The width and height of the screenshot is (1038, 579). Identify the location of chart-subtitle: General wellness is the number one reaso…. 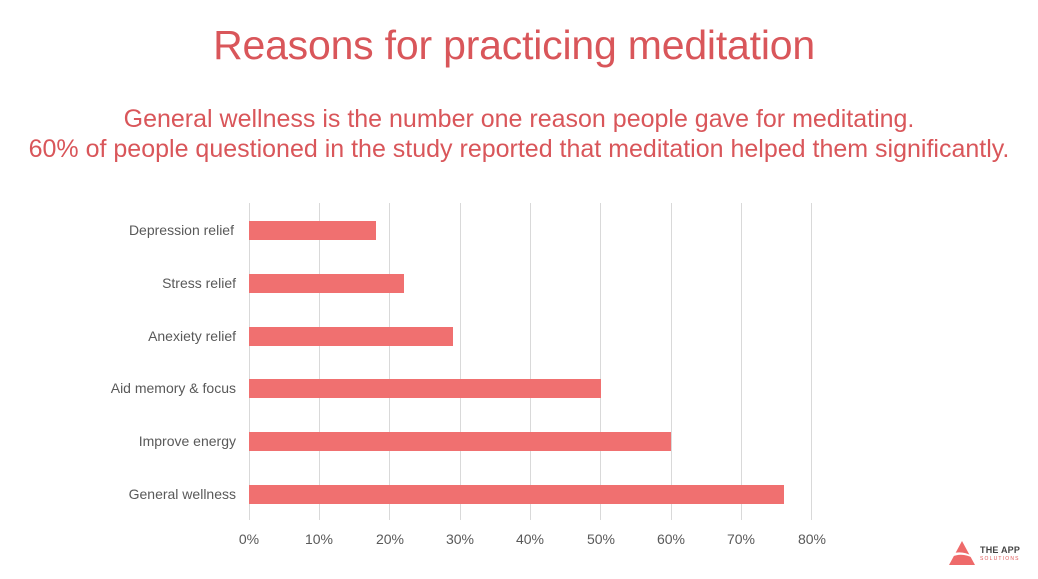
(519, 134).